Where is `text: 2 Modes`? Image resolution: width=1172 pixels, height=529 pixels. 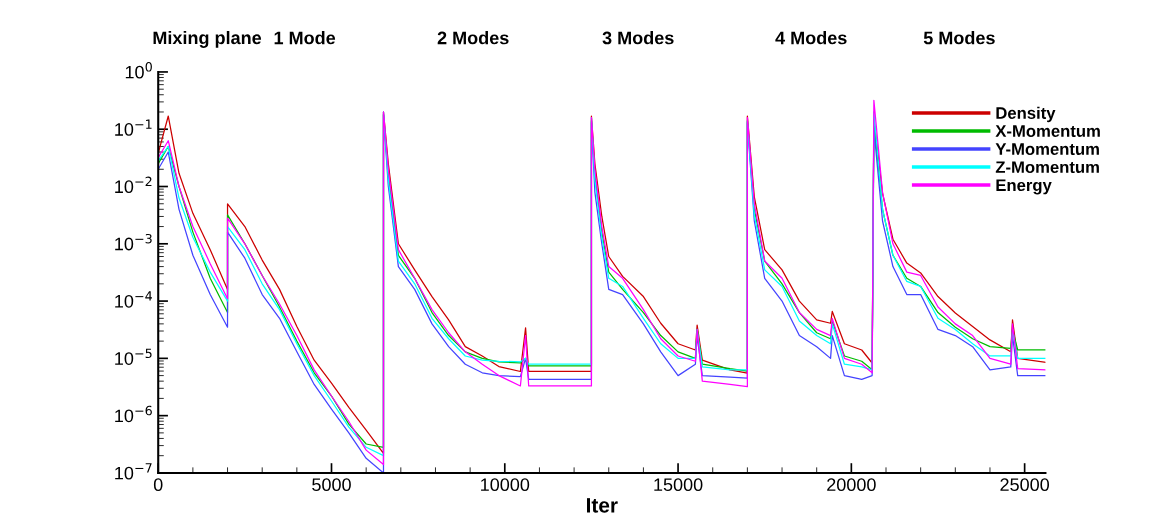 text: 2 Modes is located at coordinates (473, 38).